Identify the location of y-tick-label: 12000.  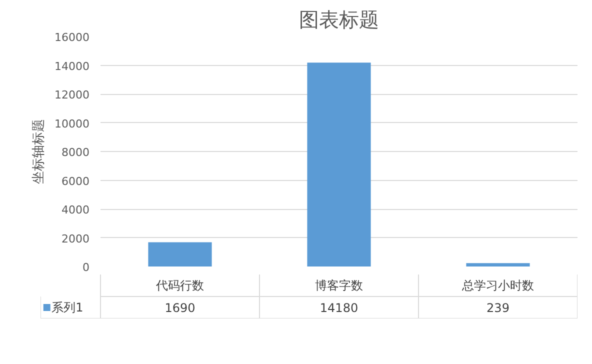
(72, 95).